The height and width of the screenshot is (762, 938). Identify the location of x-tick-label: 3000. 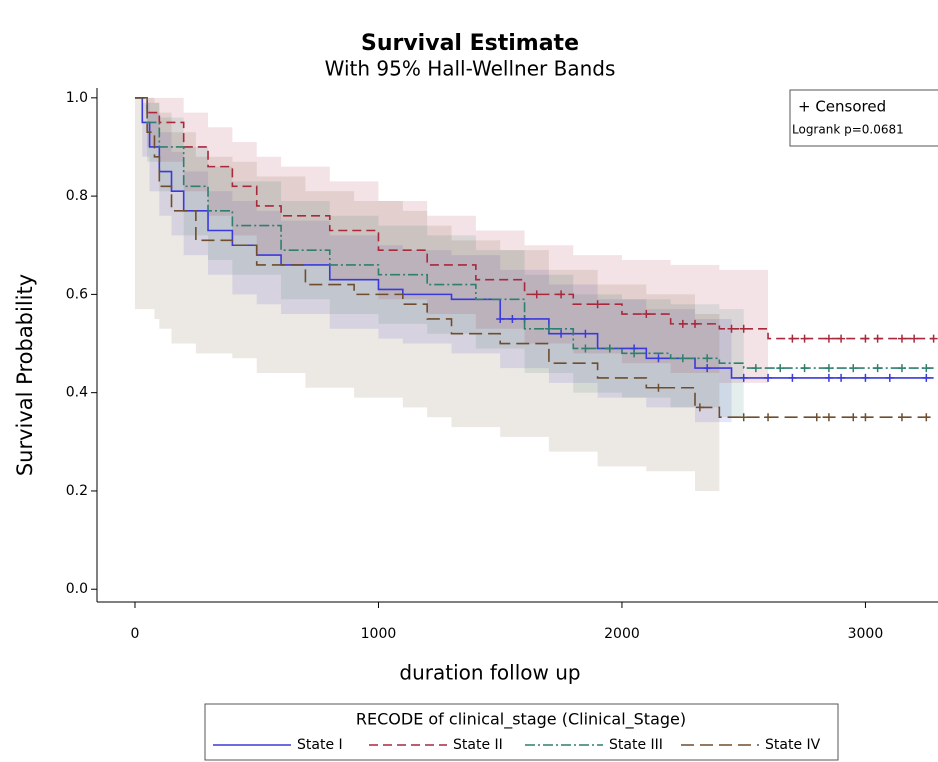
(866, 634).